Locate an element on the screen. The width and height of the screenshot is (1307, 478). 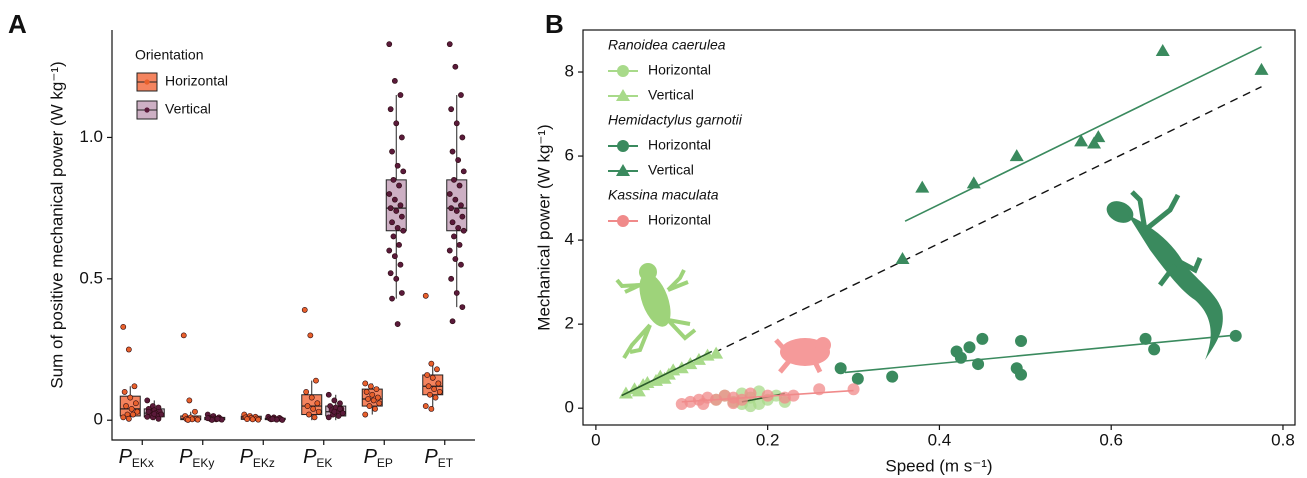
x-tick-label: PEK is located at coordinates (317, 458).